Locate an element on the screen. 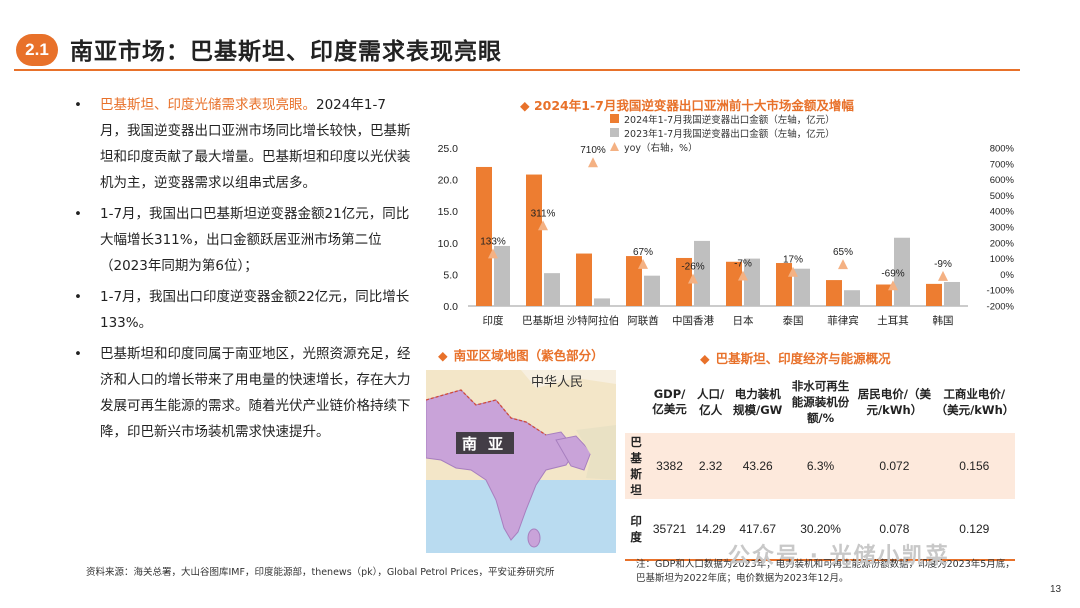  x-axis-tick-label: 巴基斯坦 is located at coordinates (543, 320).